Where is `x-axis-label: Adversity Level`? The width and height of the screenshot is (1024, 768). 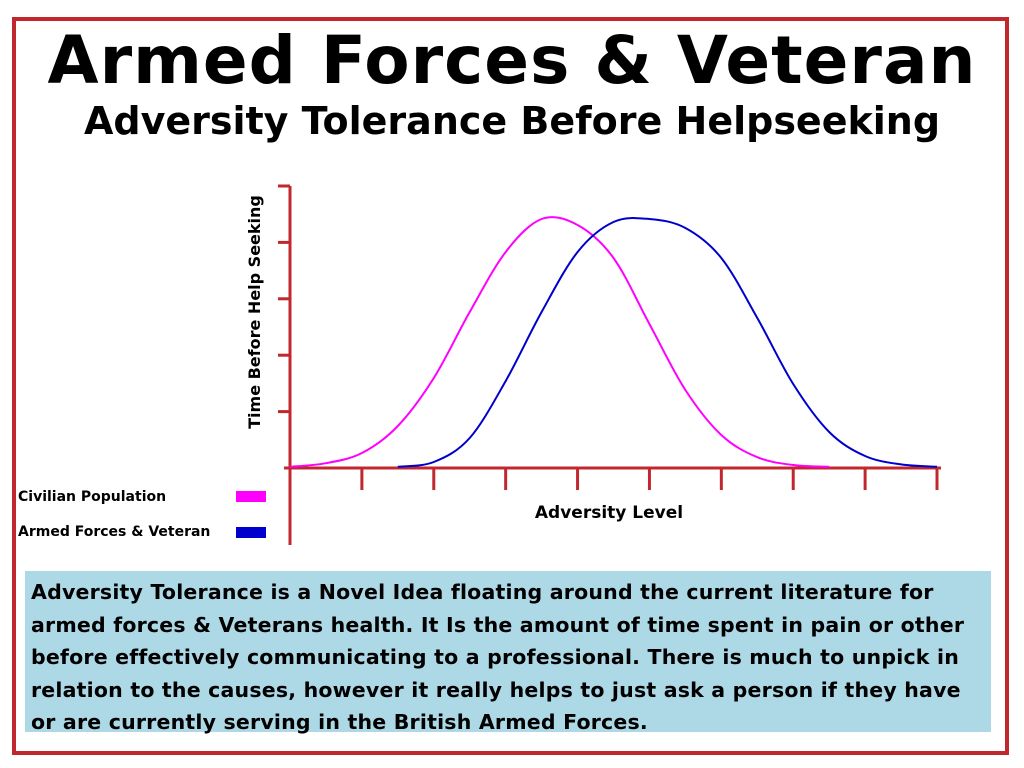
x-axis-label: Adversity Level is located at coordinates (609, 513).